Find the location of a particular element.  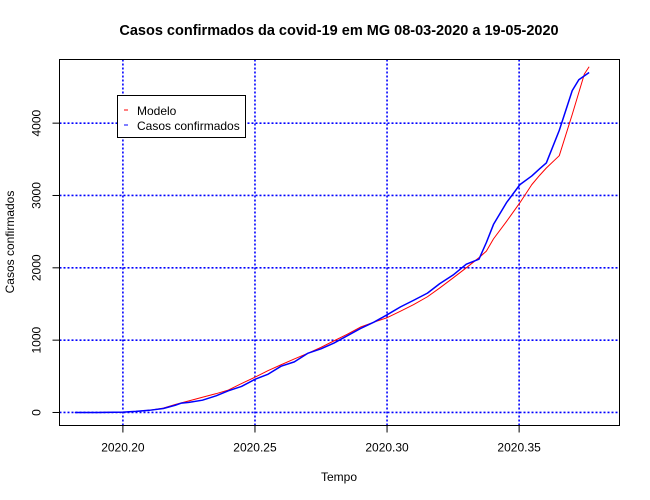

y-tick-label-0: 0 is located at coordinates (37, 412).